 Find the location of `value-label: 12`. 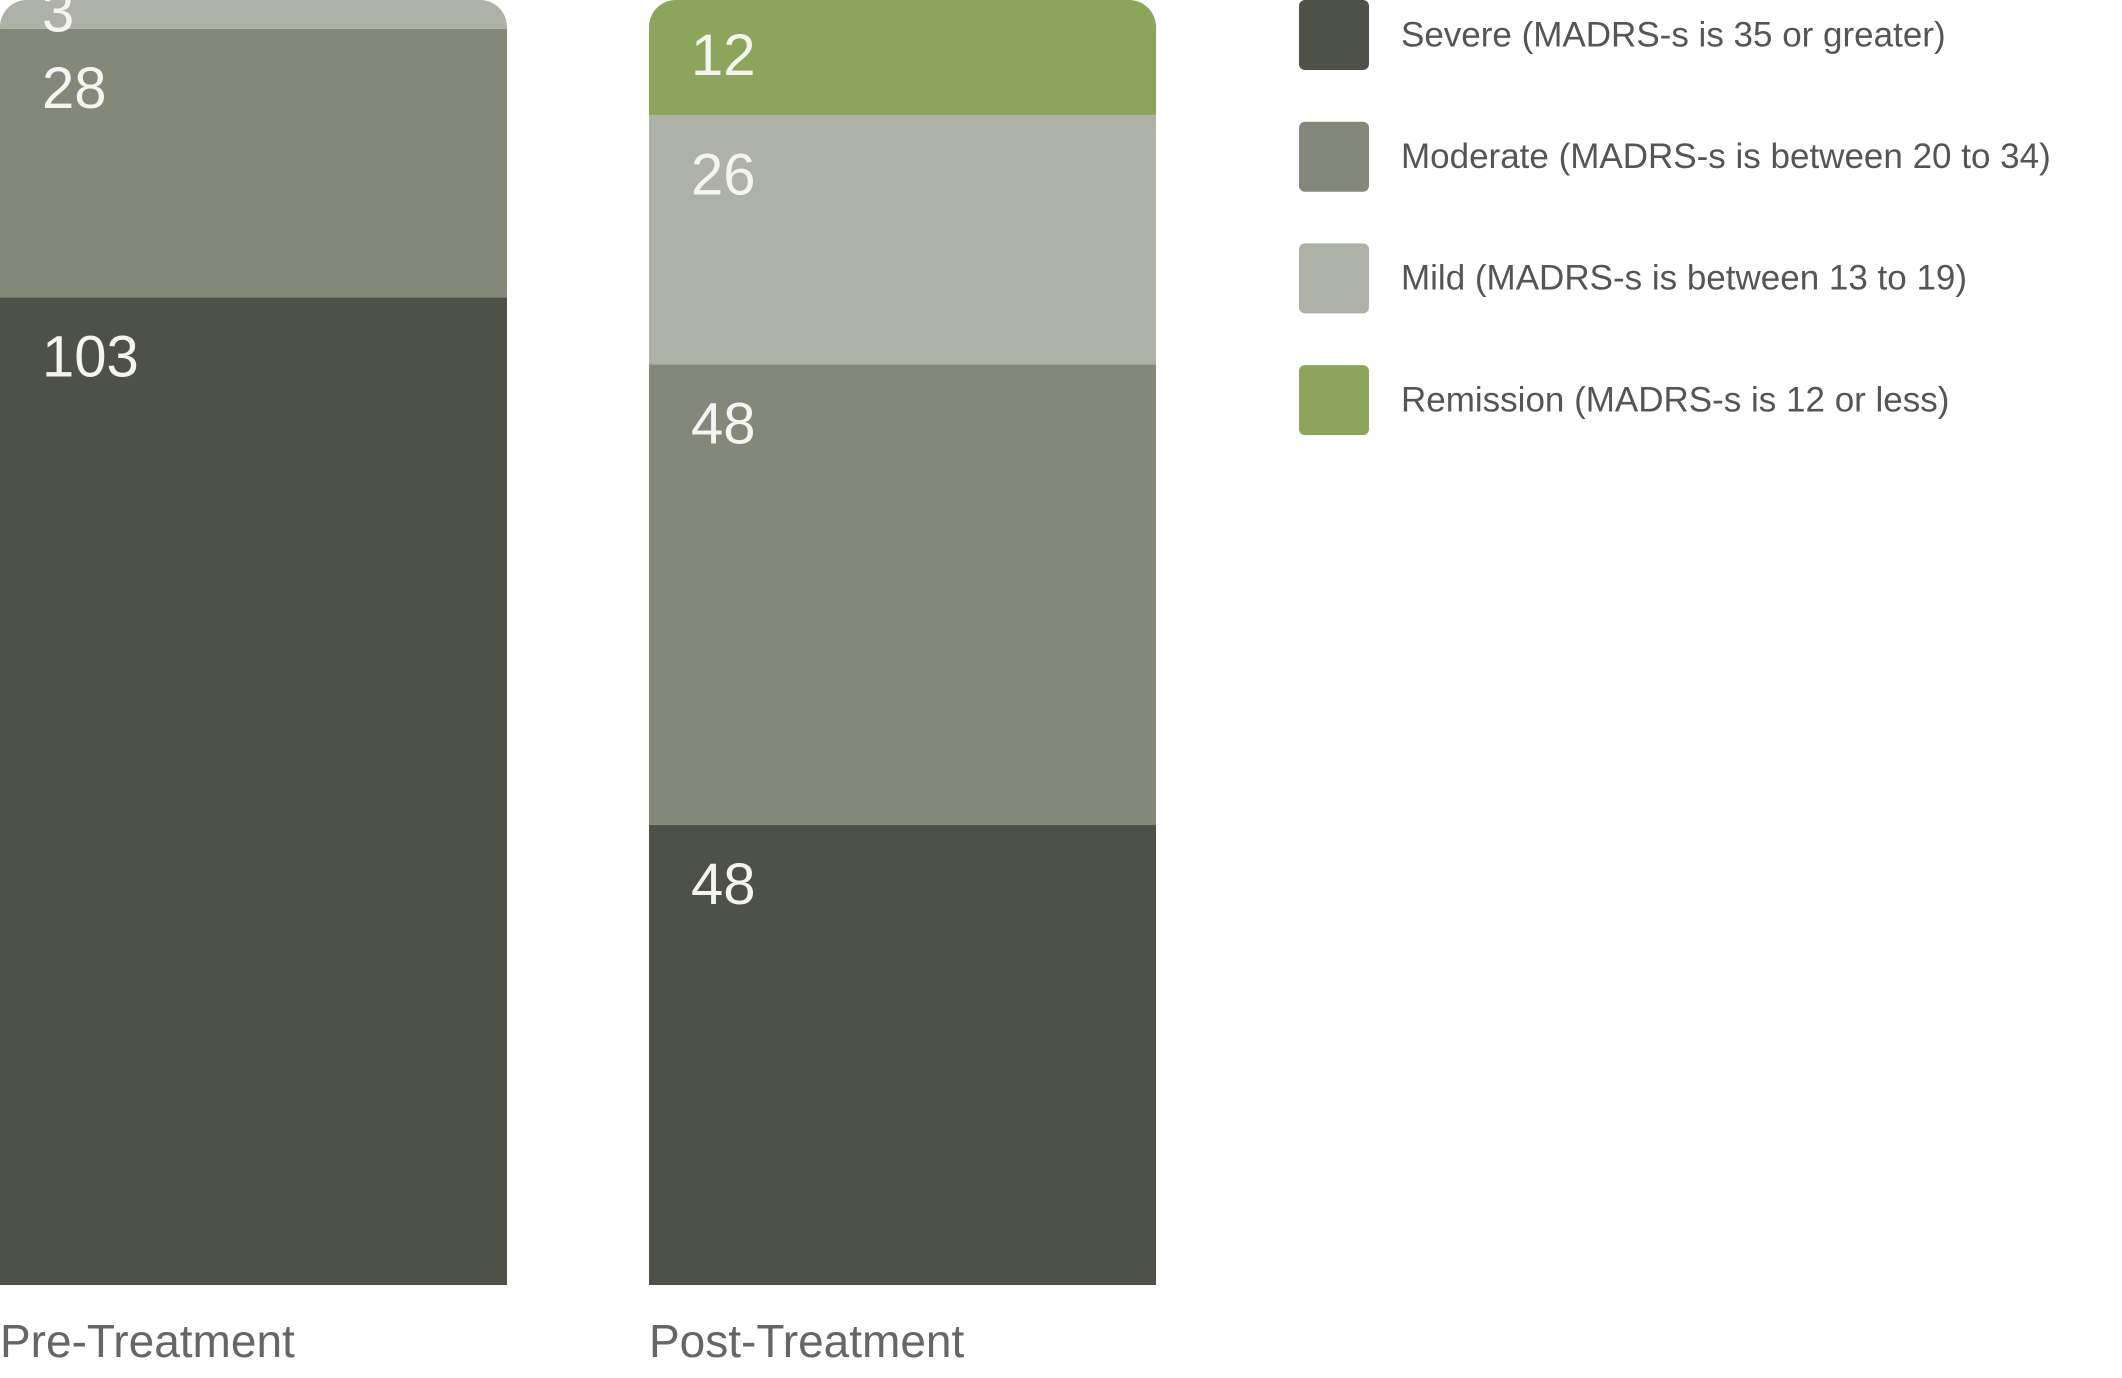

value-label: 12 is located at coordinates (723, 55).